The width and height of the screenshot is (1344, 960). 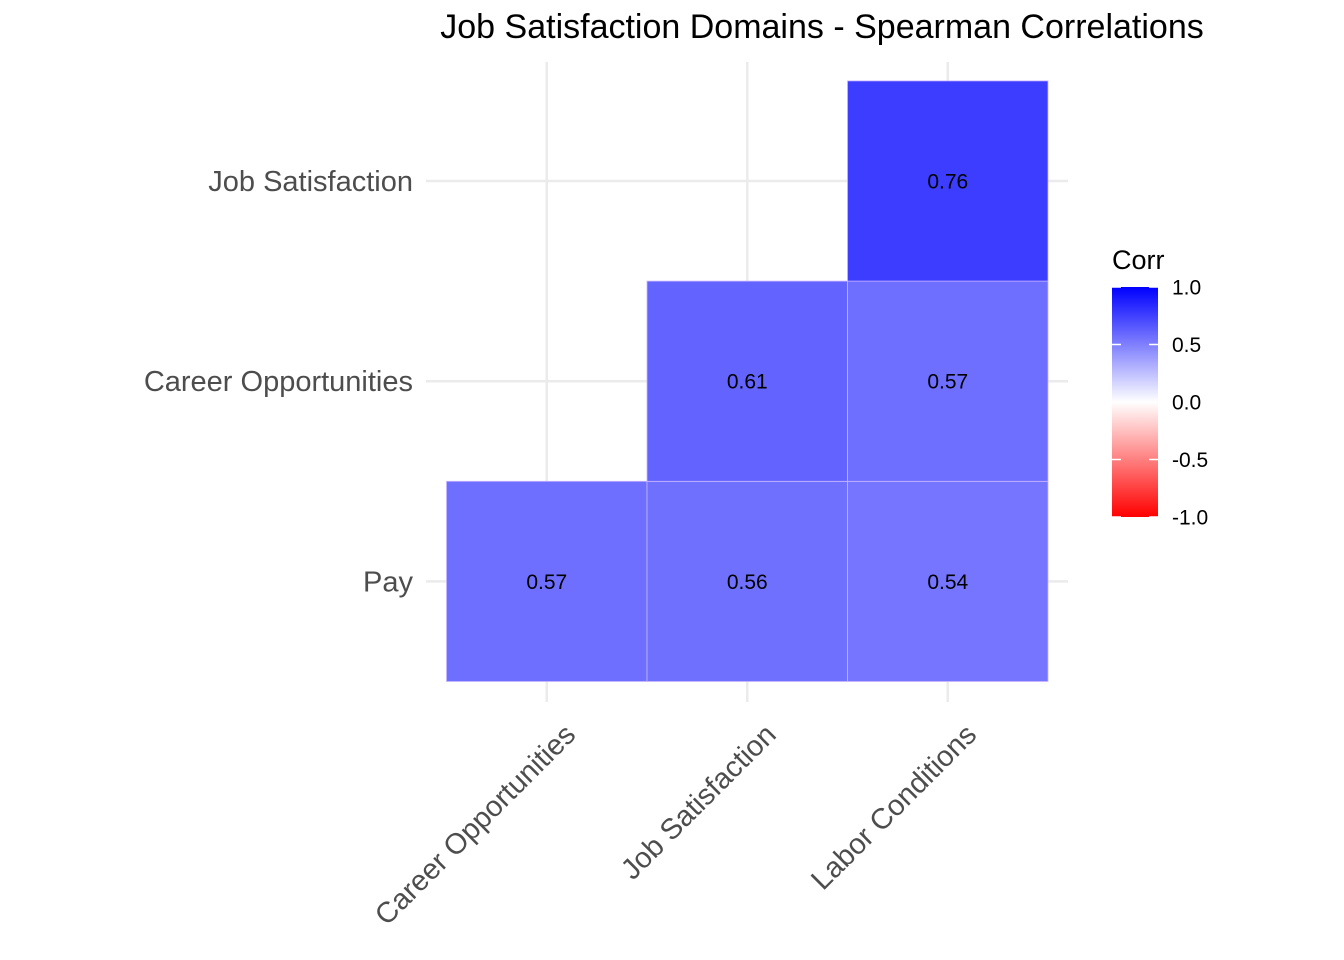 What do you see at coordinates (475, 825) in the screenshot?
I see `x-tick-label-career-opportunities: Career Opportunities` at bounding box center [475, 825].